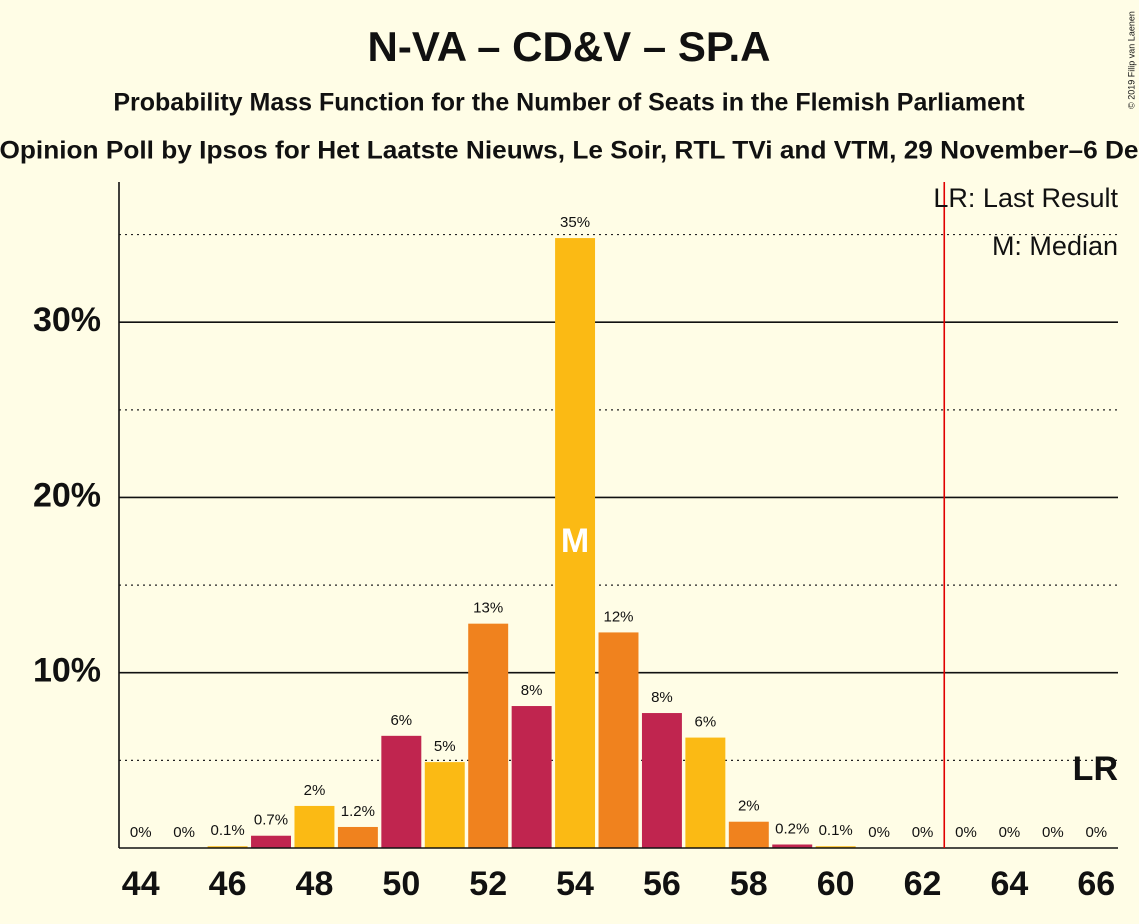 The image size is (1139, 924). I want to click on x-tick-label: 60, so click(836, 884).